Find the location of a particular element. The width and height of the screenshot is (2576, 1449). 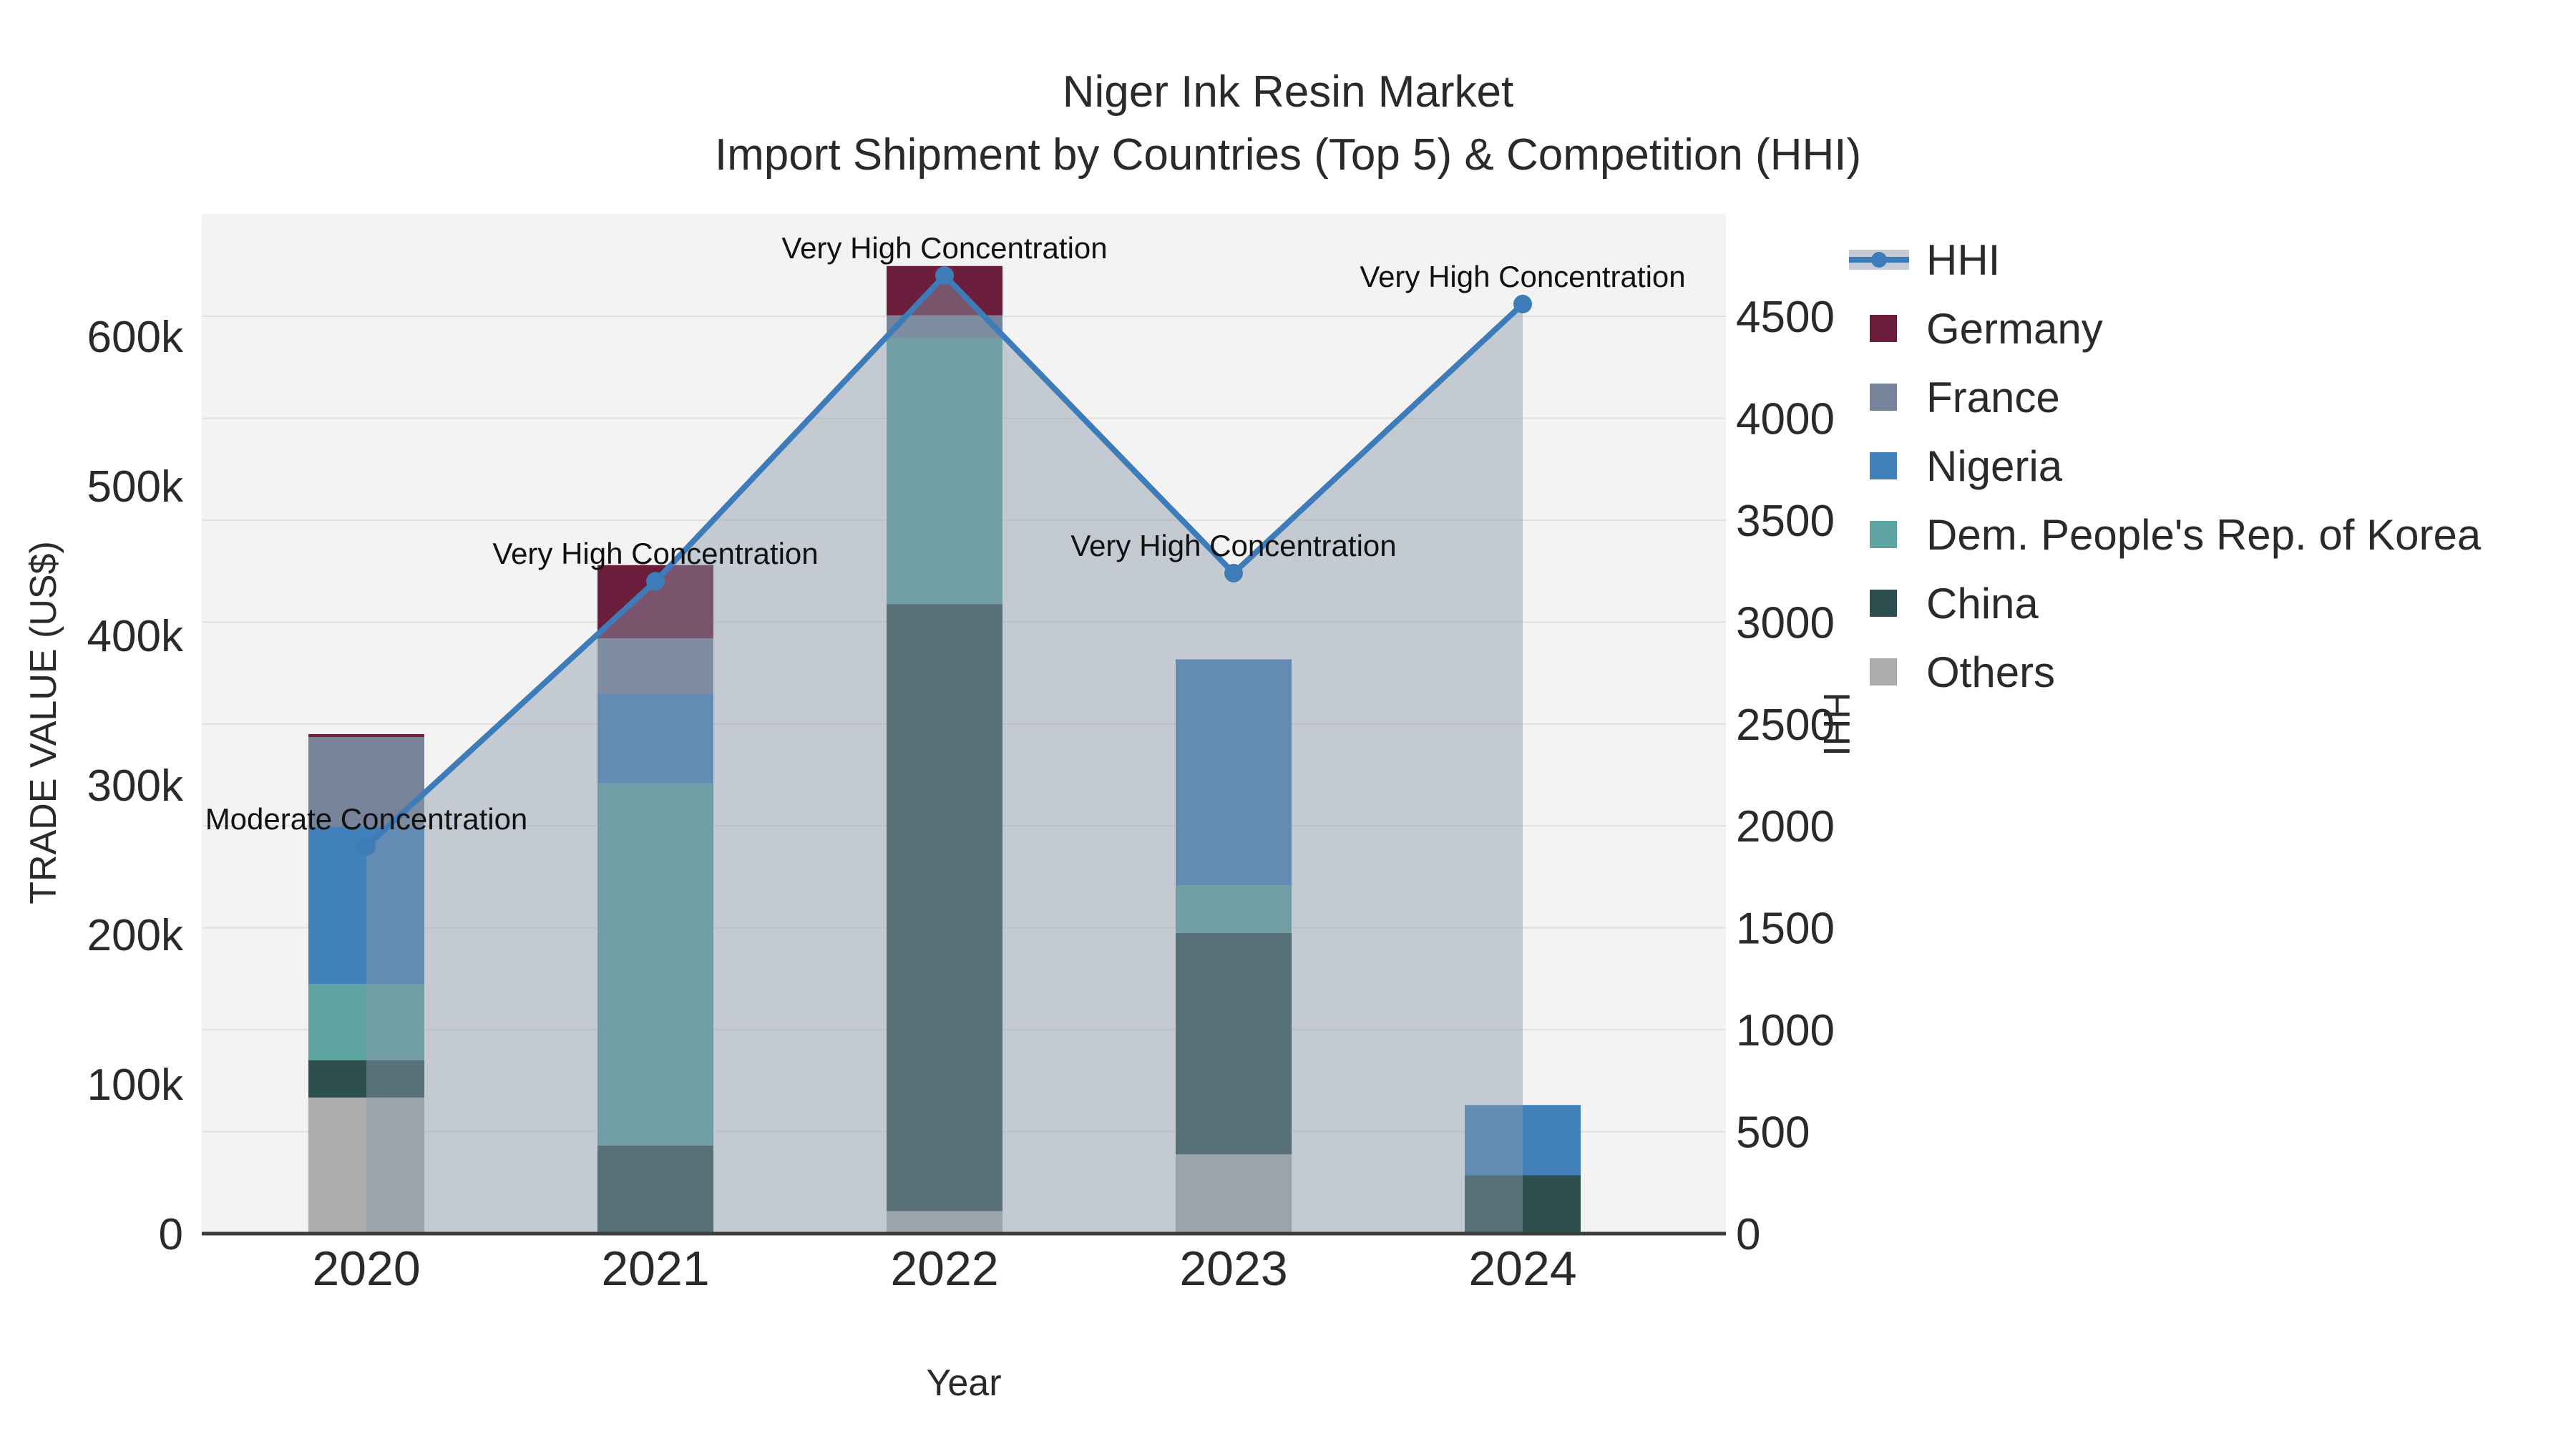

annotation-2023: Very High Concentration is located at coordinates (1233, 545).